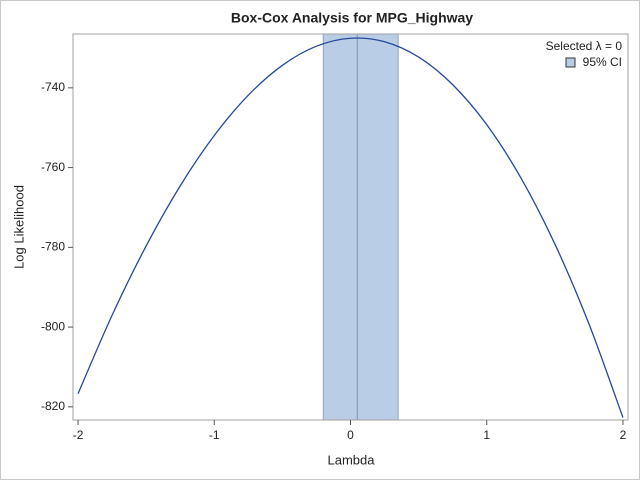 The image size is (640, 480). What do you see at coordinates (53, 406) in the screenshot?
I see `y-tick-label: -820` at bounding box center [53, 406].